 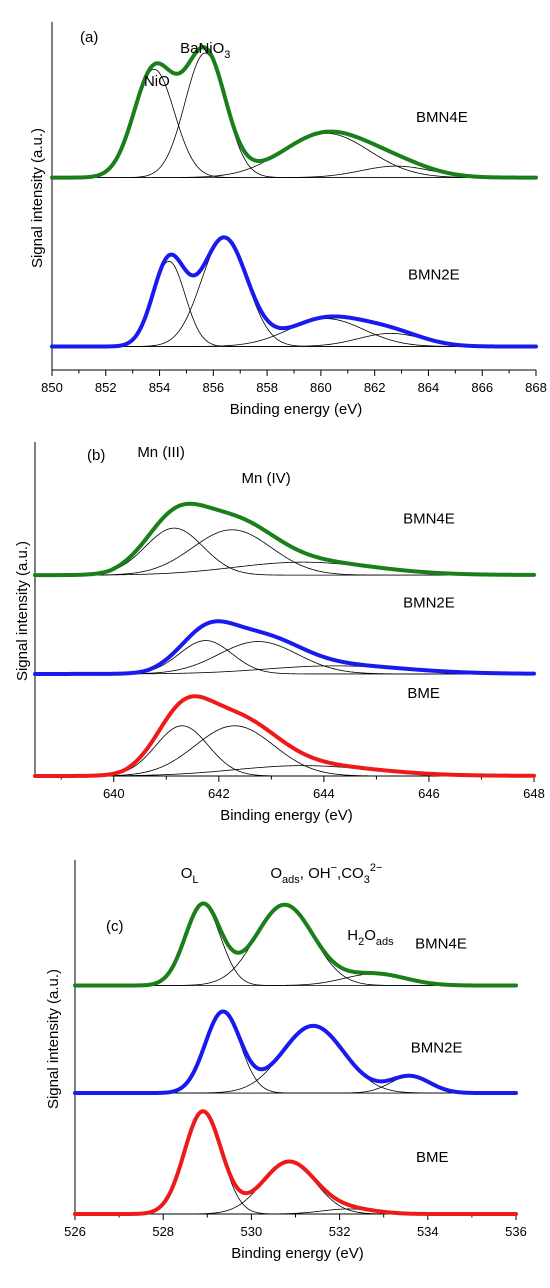 I want to click on x-tick-label: 532, so click(x=340, y=1231).